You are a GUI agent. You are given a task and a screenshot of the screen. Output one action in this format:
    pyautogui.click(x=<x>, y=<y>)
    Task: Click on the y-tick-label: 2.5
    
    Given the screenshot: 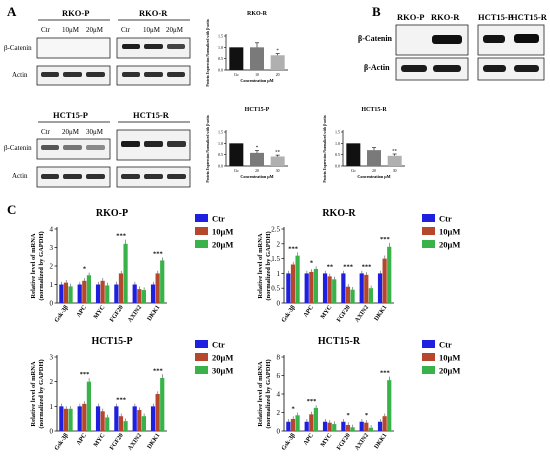 What is the action you would take?
    pyautogui.click(x=275, y=230)
    